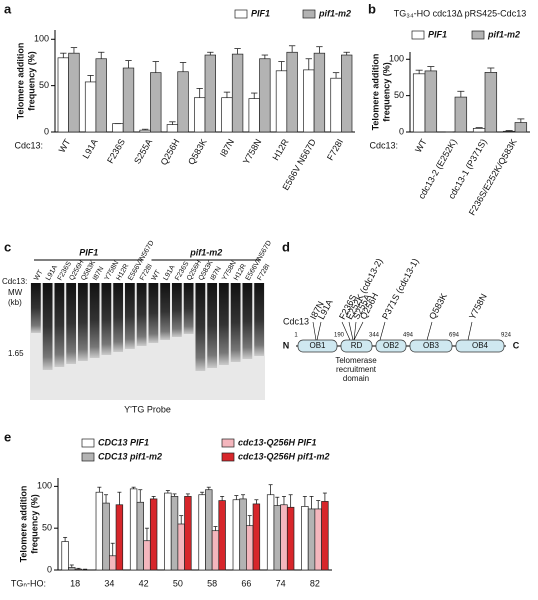  I want to click on mutation-label: Q583K, so click(438, 306).